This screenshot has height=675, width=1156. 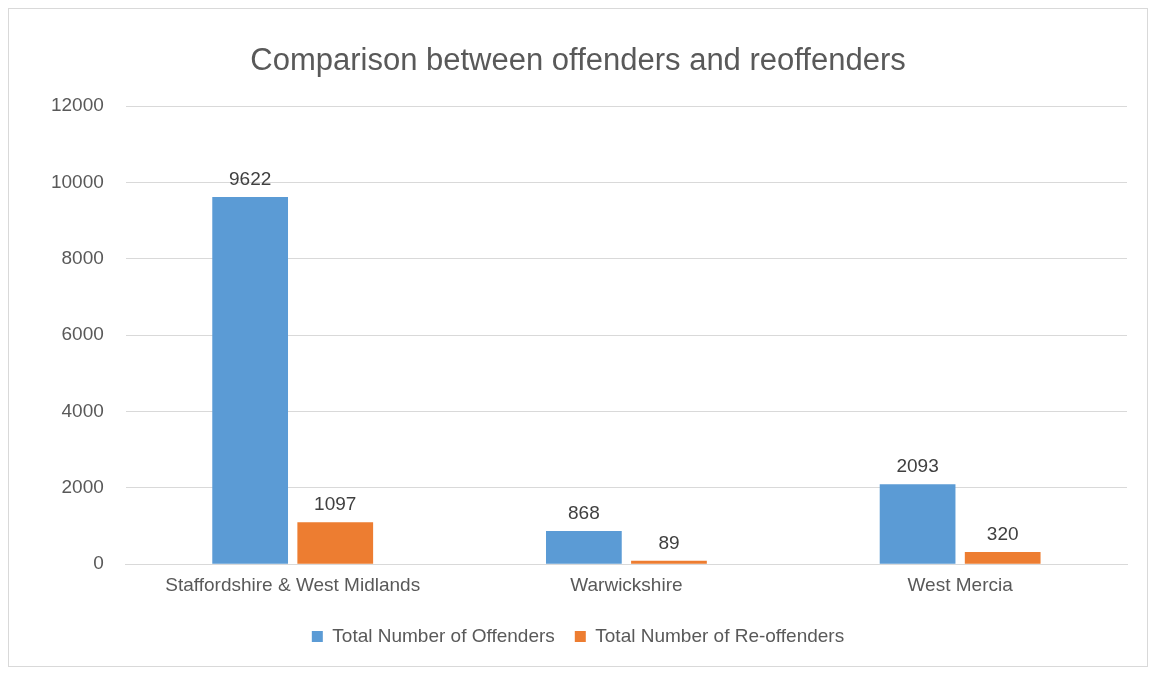 I want to click on y-tick-label: 0, so click(x=98, y=563).